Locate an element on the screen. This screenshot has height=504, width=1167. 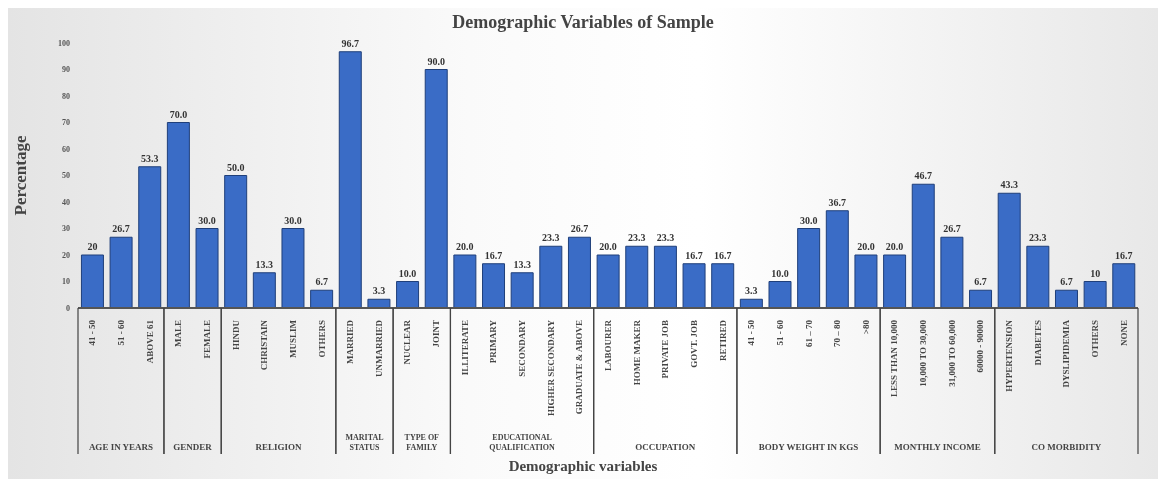
x-tick-label: JOINT is located at coordinates (436, 334).